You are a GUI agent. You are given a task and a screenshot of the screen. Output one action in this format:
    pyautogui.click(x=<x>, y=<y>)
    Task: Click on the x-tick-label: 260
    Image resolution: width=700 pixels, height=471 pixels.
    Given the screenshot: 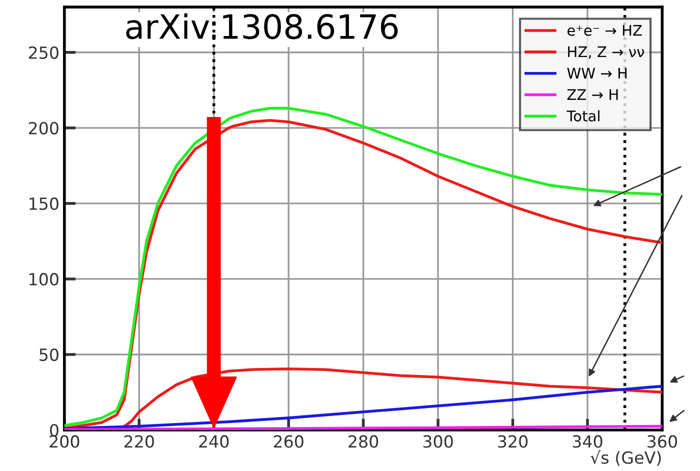 What is the action you would take?
    pyautogui.click(x=289, y=441)
    